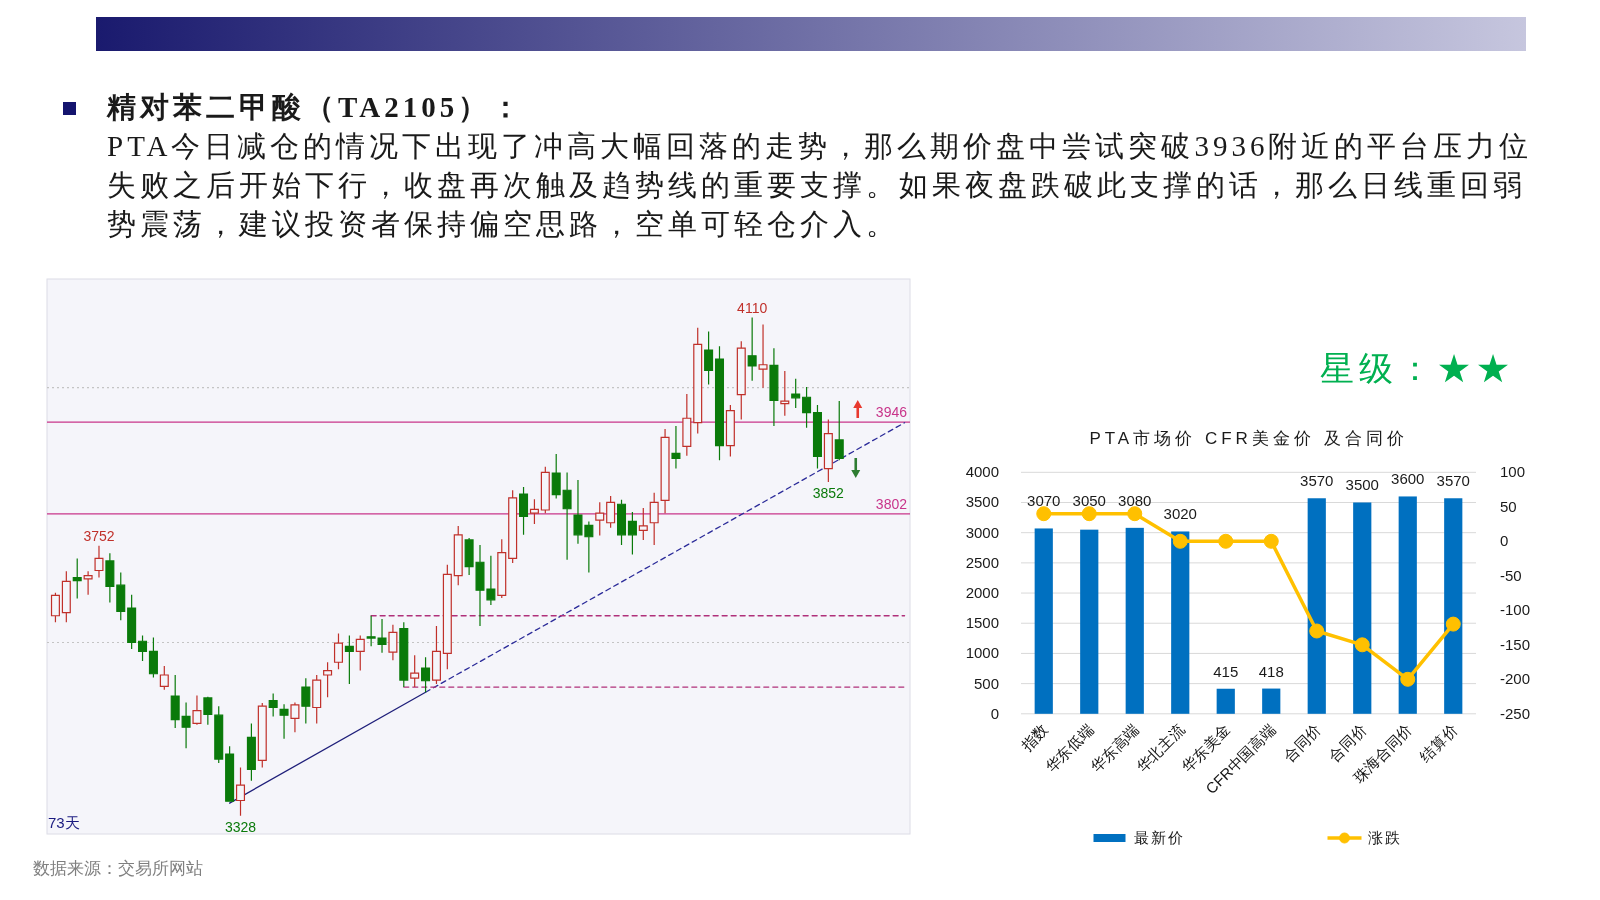 The height and width of the screenshot is (900, 1600). Describe the element at coordinates (99, 535) in the screenshot. I see `annotation: 3752` at that location.